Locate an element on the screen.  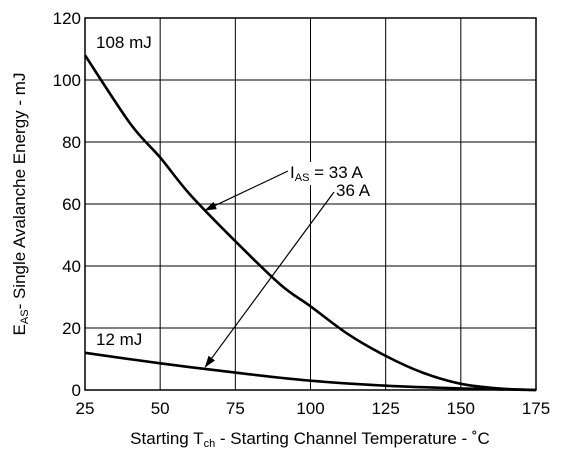
series-label-33a: IAS = 33 A is located at coordinates (326, 173).